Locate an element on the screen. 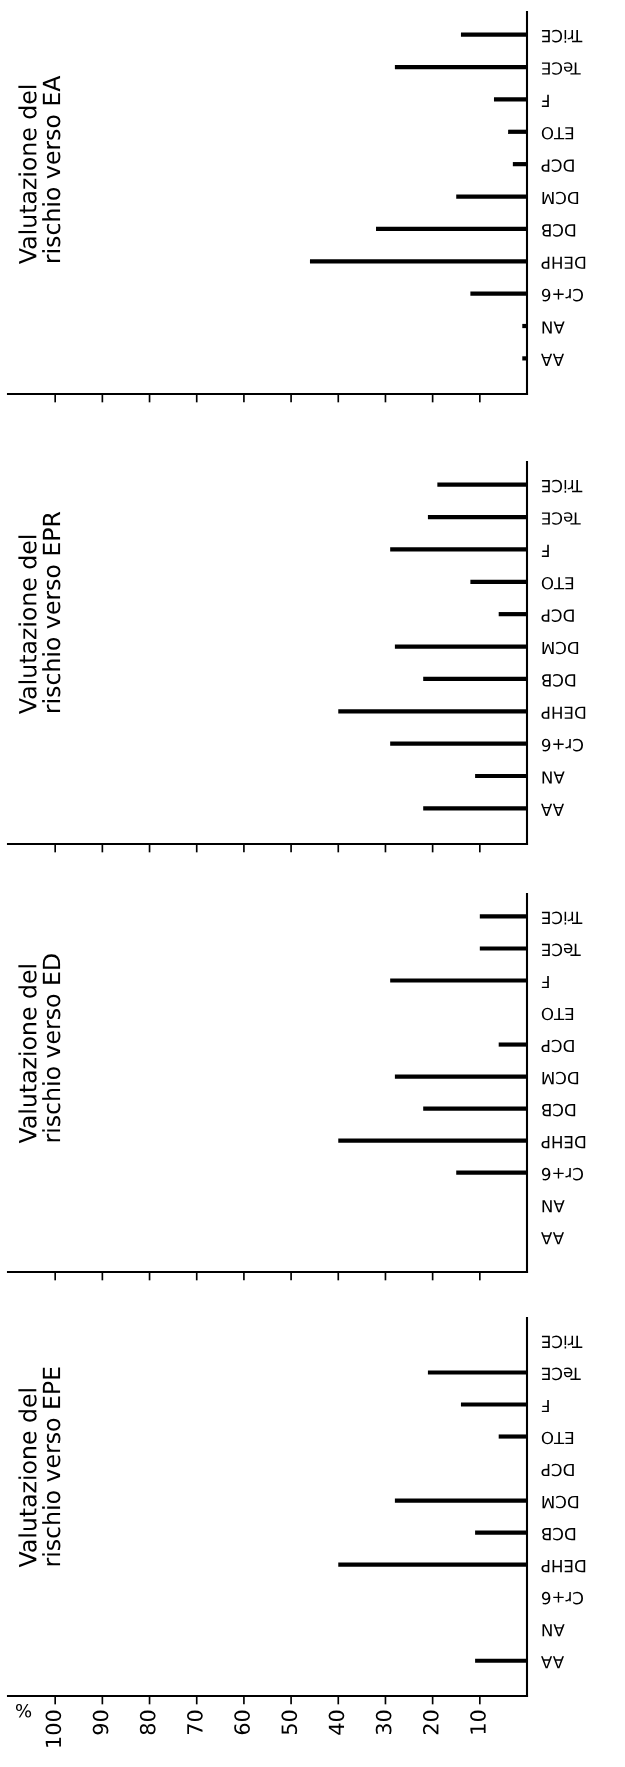 The height and width of the screenshot is (1767, 625). text: Valutazione del rischio verso ED is located at coordinates (39, 1049).